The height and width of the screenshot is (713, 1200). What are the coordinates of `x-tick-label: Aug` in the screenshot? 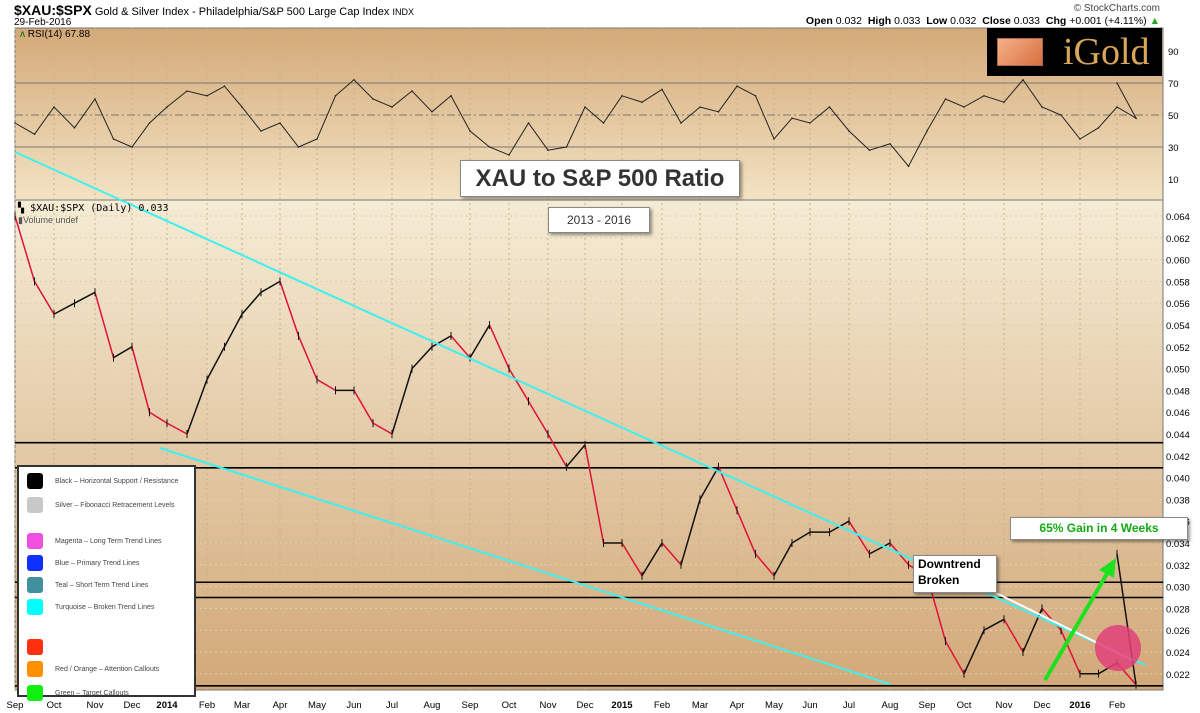 It's located at (432, 705).